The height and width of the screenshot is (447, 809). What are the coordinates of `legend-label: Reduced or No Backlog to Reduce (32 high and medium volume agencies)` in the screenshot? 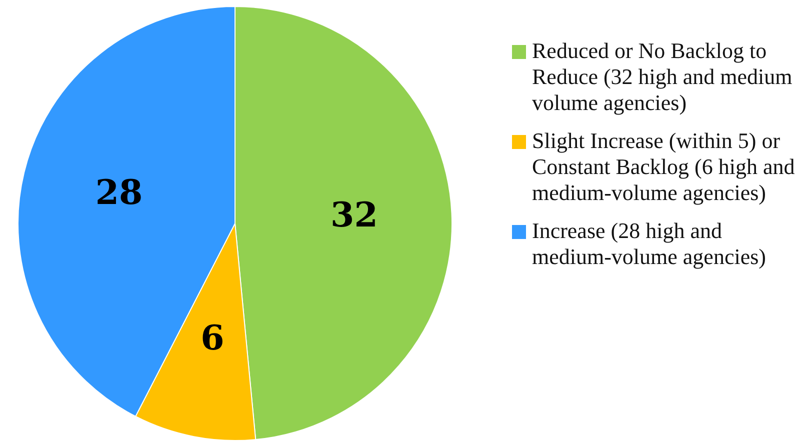 It's located at (662, 76).